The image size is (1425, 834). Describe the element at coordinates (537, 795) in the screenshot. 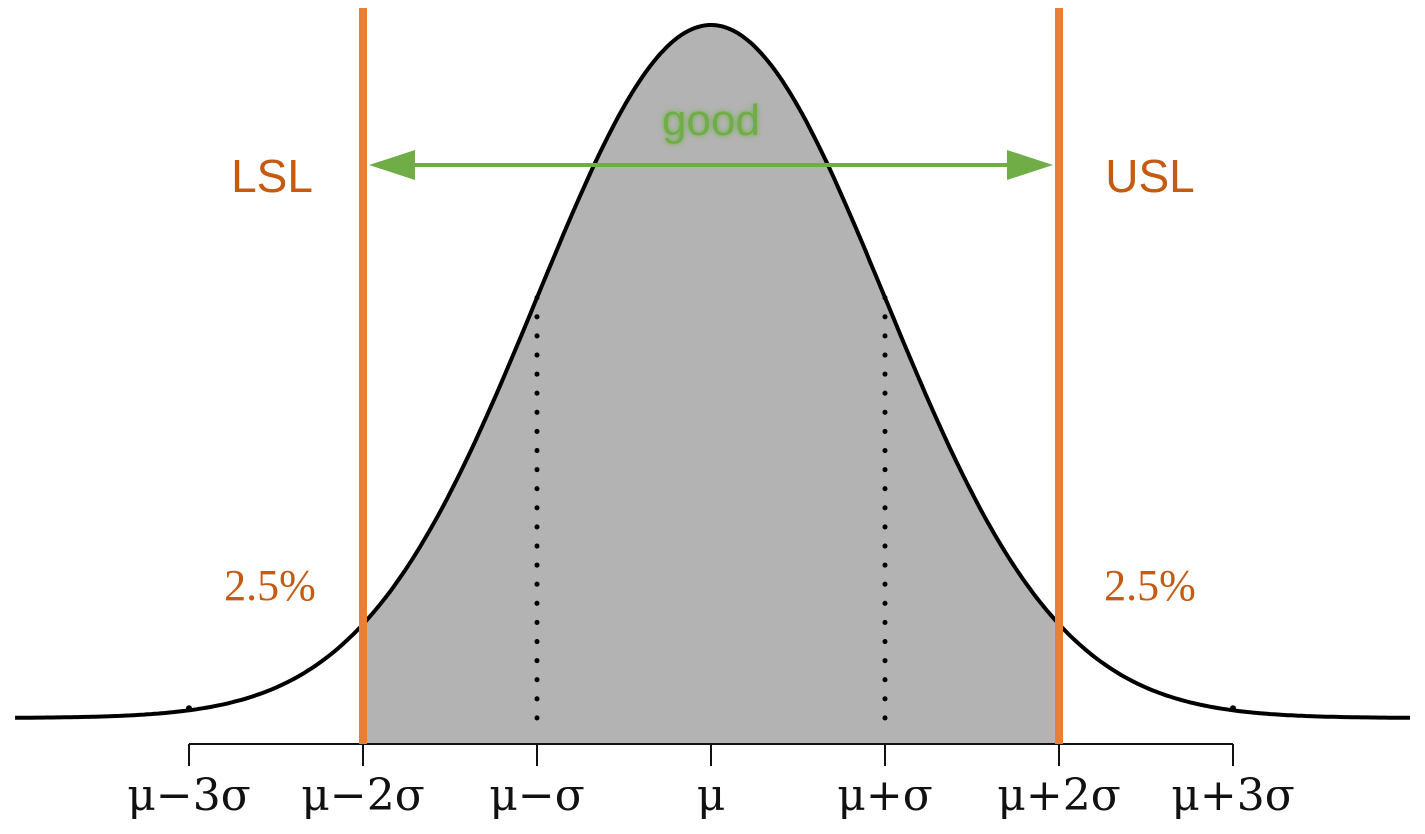

I see `tick-label: μ−σ` at that location.